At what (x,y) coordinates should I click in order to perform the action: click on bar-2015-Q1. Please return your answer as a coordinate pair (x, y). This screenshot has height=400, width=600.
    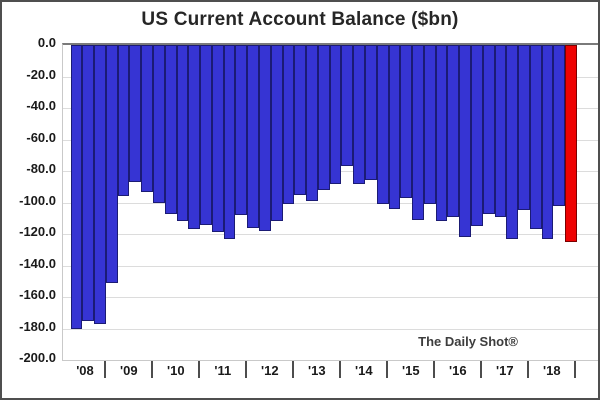
    Looking at the image, I should click on (406, 121).